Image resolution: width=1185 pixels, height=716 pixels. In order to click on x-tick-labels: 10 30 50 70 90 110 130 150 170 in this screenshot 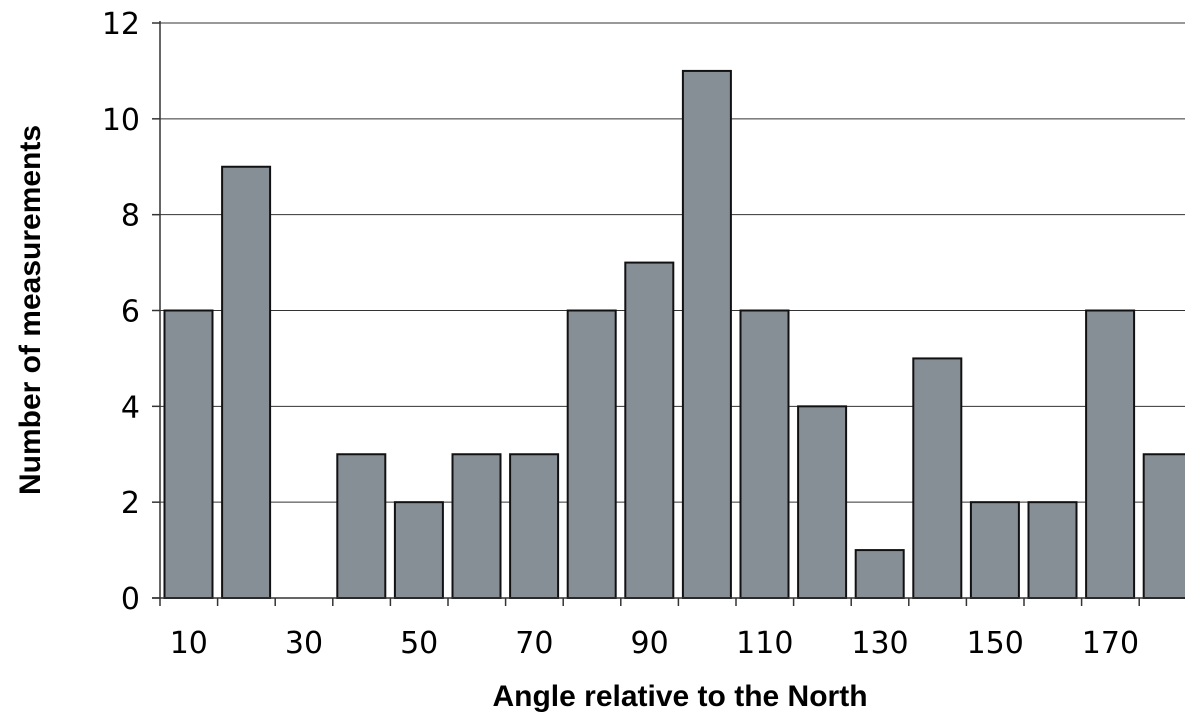, I will do `click(654, 643)`.